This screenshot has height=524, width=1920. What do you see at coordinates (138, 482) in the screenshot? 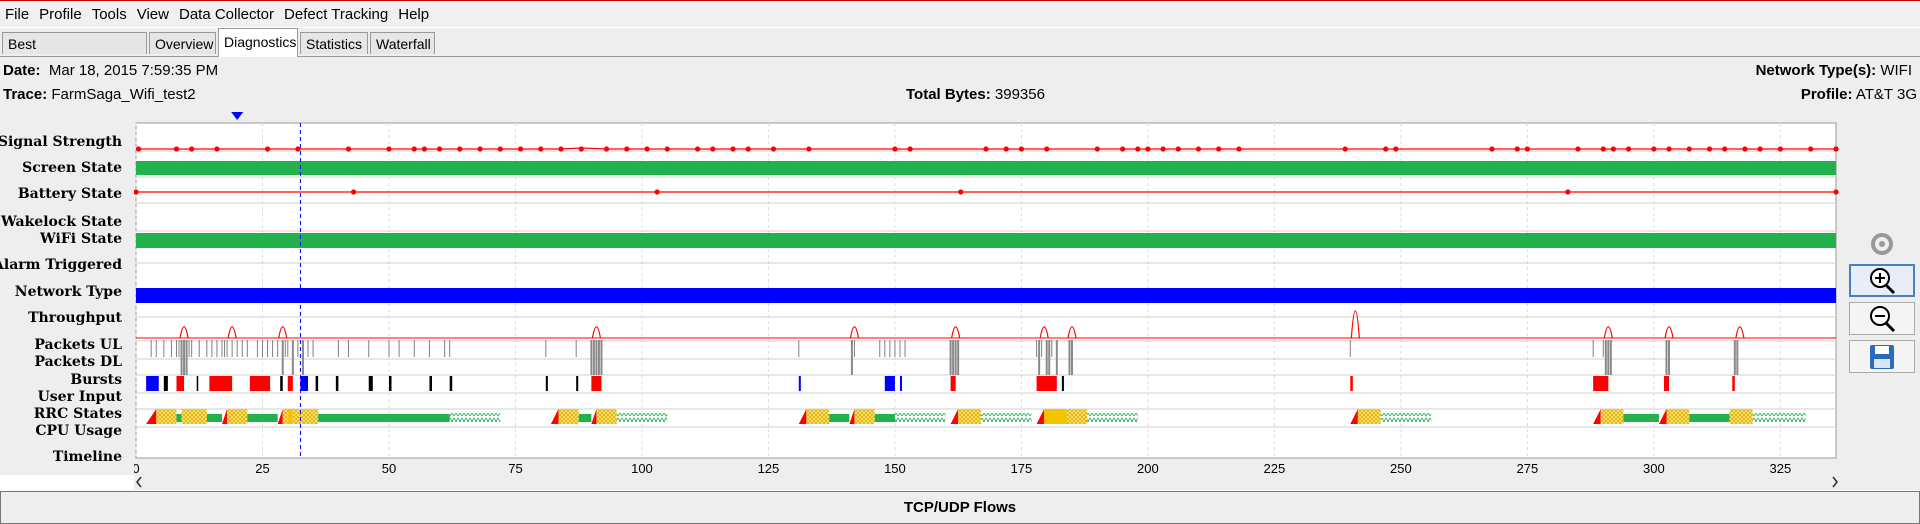
I see `scroll-left-icon` at bounding box center [138, 482].